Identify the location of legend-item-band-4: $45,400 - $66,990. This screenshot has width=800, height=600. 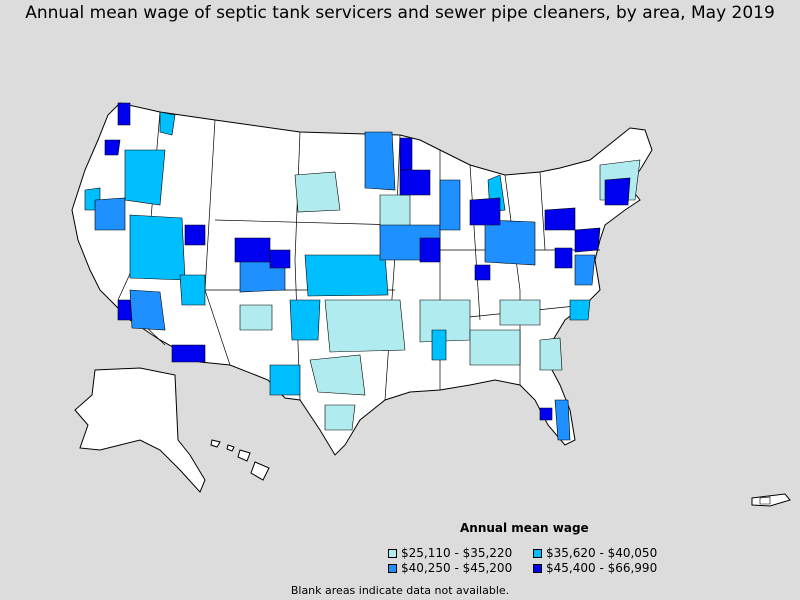
(595, 568).